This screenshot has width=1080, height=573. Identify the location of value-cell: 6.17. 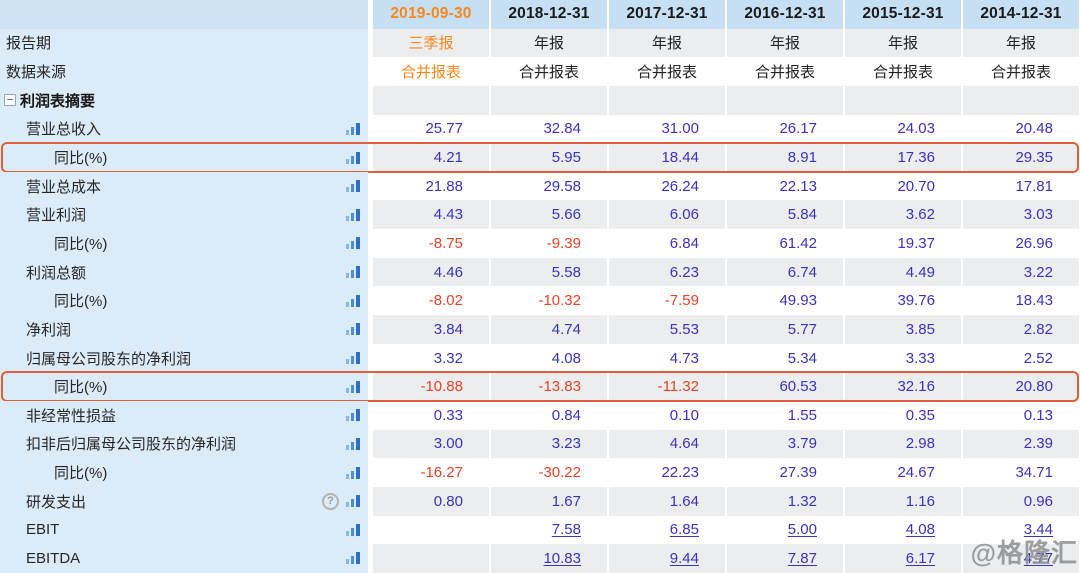
(903, 558).